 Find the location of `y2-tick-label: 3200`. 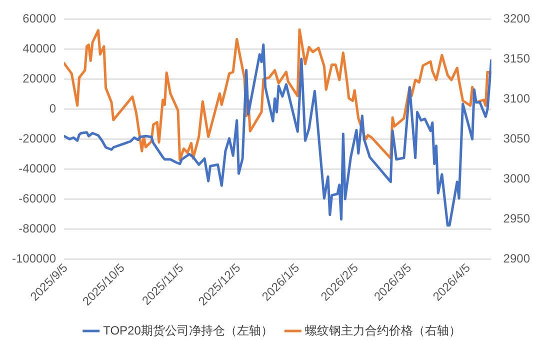

y2-tick-label: 3200 is located at coordinates (516, 19).